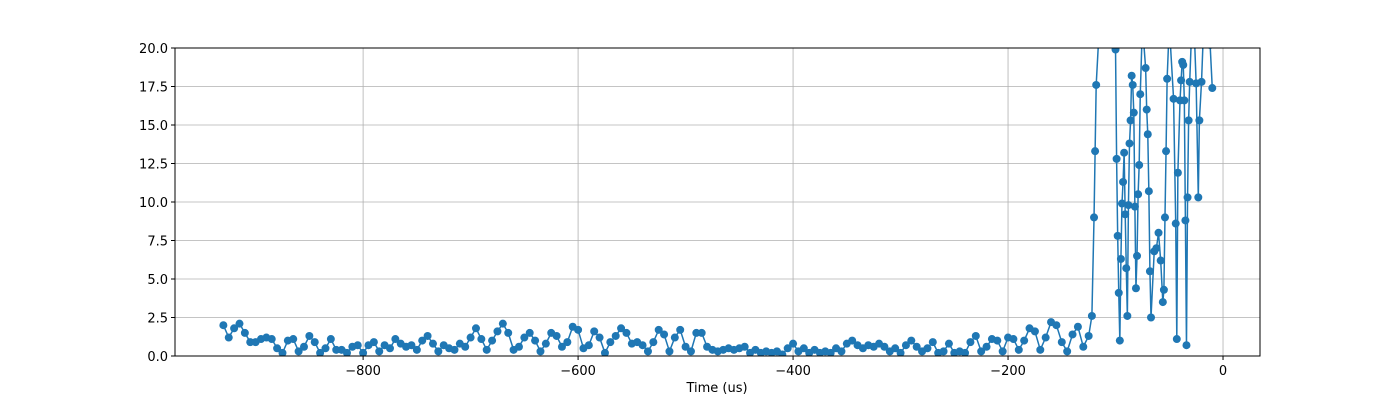  I want to click on y-tick-label: 15.0, so click(153, 126).